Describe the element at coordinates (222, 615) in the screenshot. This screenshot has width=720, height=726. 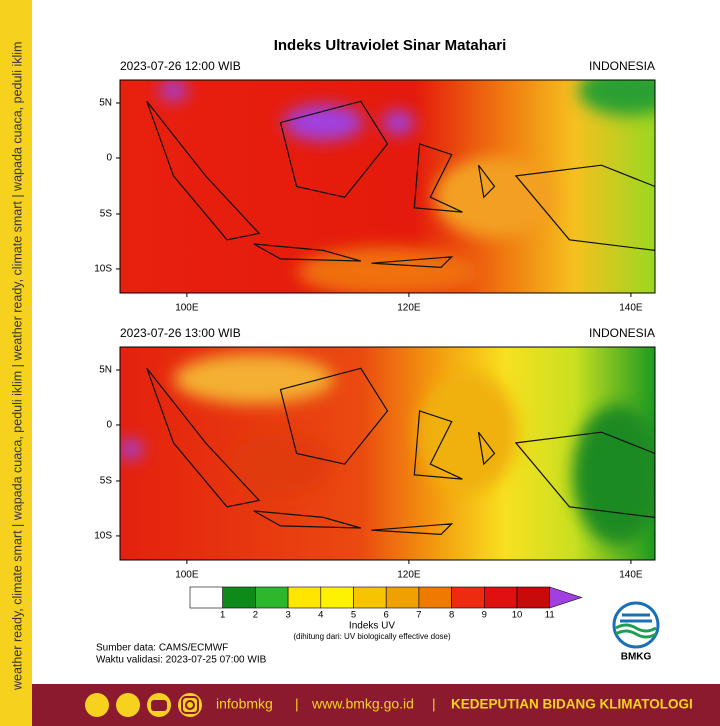
I see `colorbar-label: 1` at that location.